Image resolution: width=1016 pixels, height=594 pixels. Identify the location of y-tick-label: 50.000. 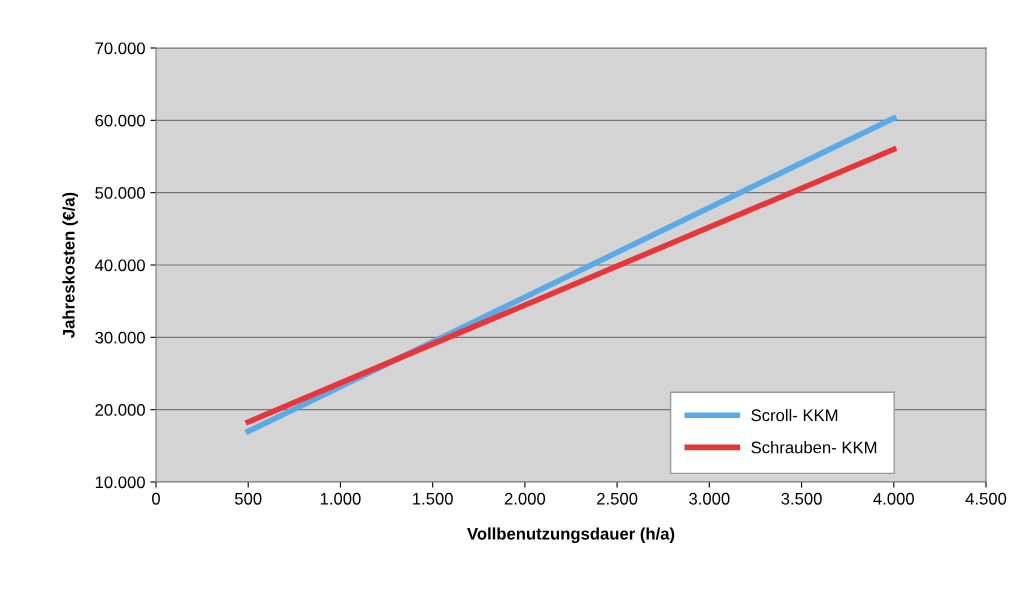
(120, 193).